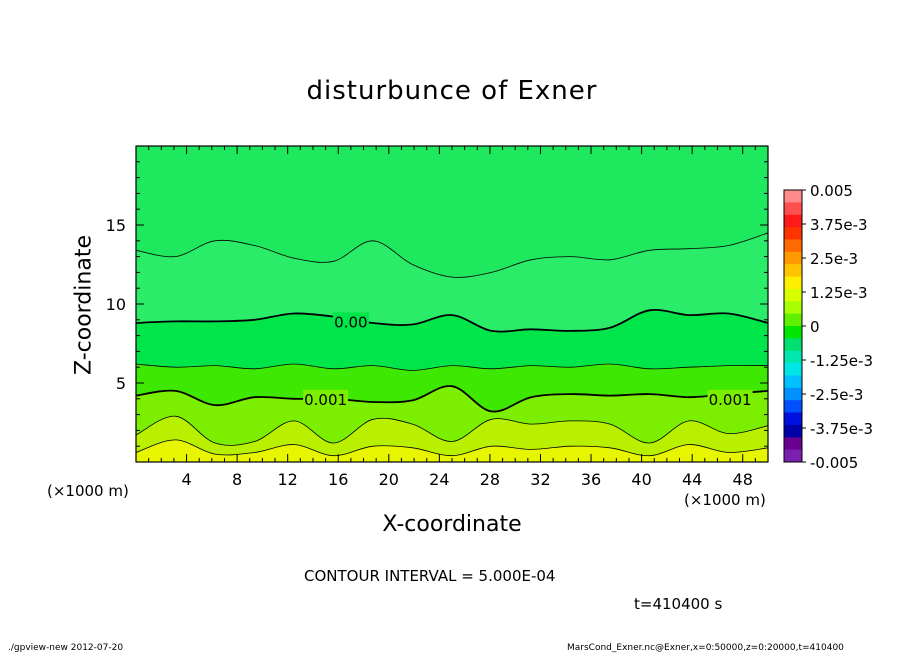 This screenshot has height=654, width=904. What do you see at coordinates (836, 395) in the screenshot?
I see `colorbar-label: -2.5e-3` at bounding box center [836, 395].